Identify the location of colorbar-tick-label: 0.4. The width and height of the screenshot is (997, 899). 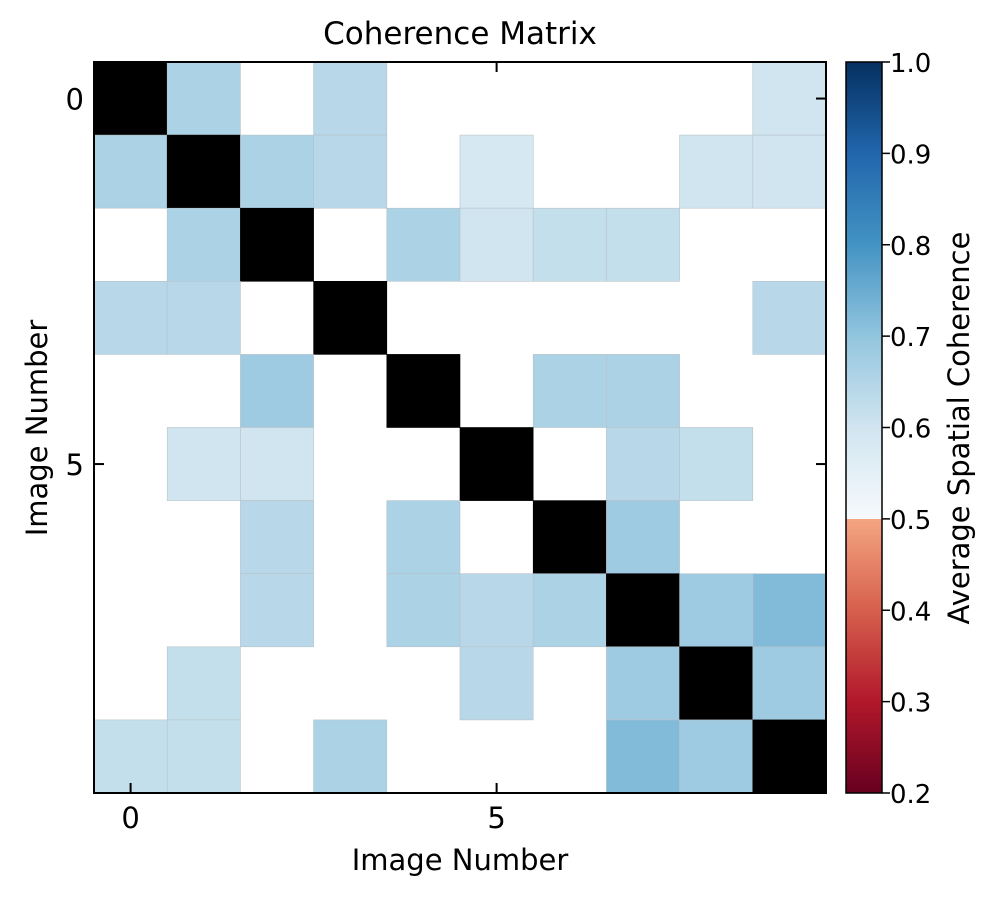
(910, 612).